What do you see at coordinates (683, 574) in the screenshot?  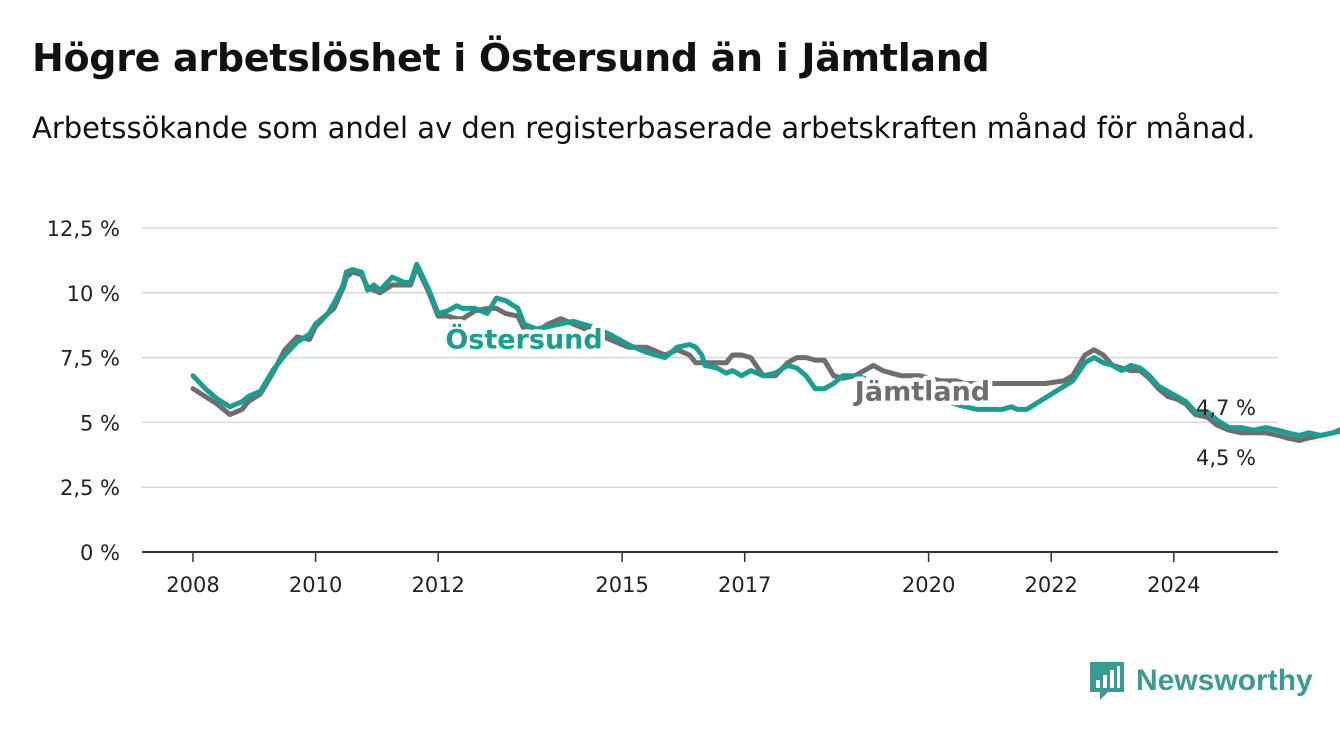 I see `x-axis-tick-labels: 2008 2010 2012 2015 2017 2020 2022 2024` at bounding box center [683, 574].